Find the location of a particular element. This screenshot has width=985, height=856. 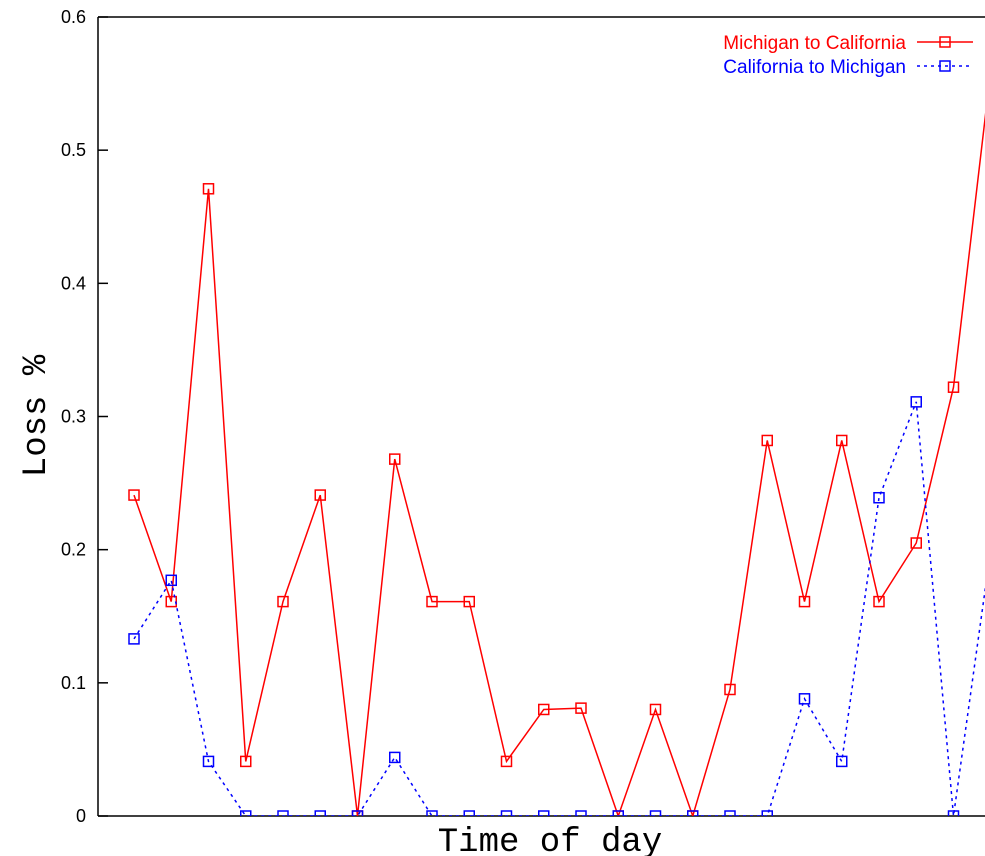

y-ticks: 0 0.1 0.2 0.3 0.4 0.5 0.6 is located at coordinates (84, 416).